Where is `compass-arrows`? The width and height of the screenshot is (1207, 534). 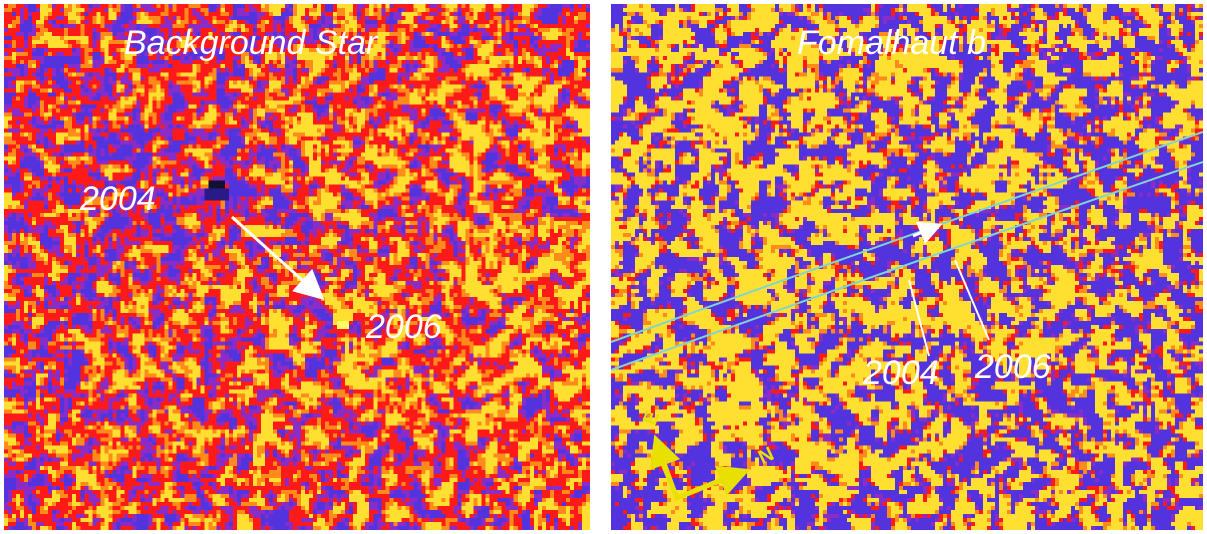 compass-arrows is located at coordinates (700, 468).